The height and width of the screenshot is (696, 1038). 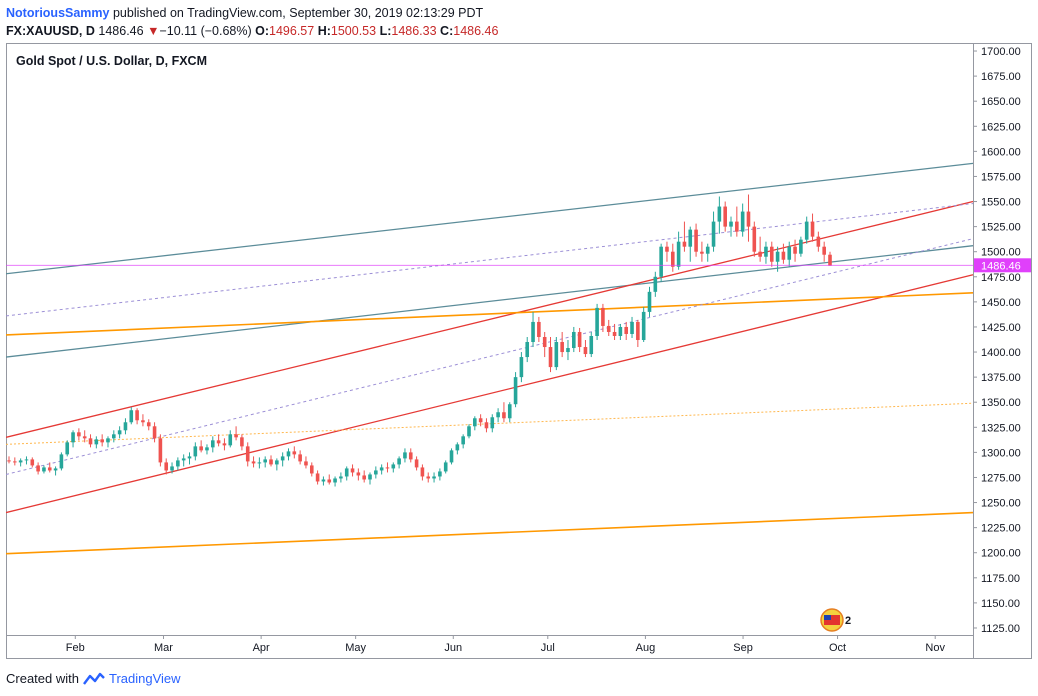 What do you see at coordinates (827, 617) in the screenshot?
I see `us-flag-canton-icon` at bounding box center [827, 617].